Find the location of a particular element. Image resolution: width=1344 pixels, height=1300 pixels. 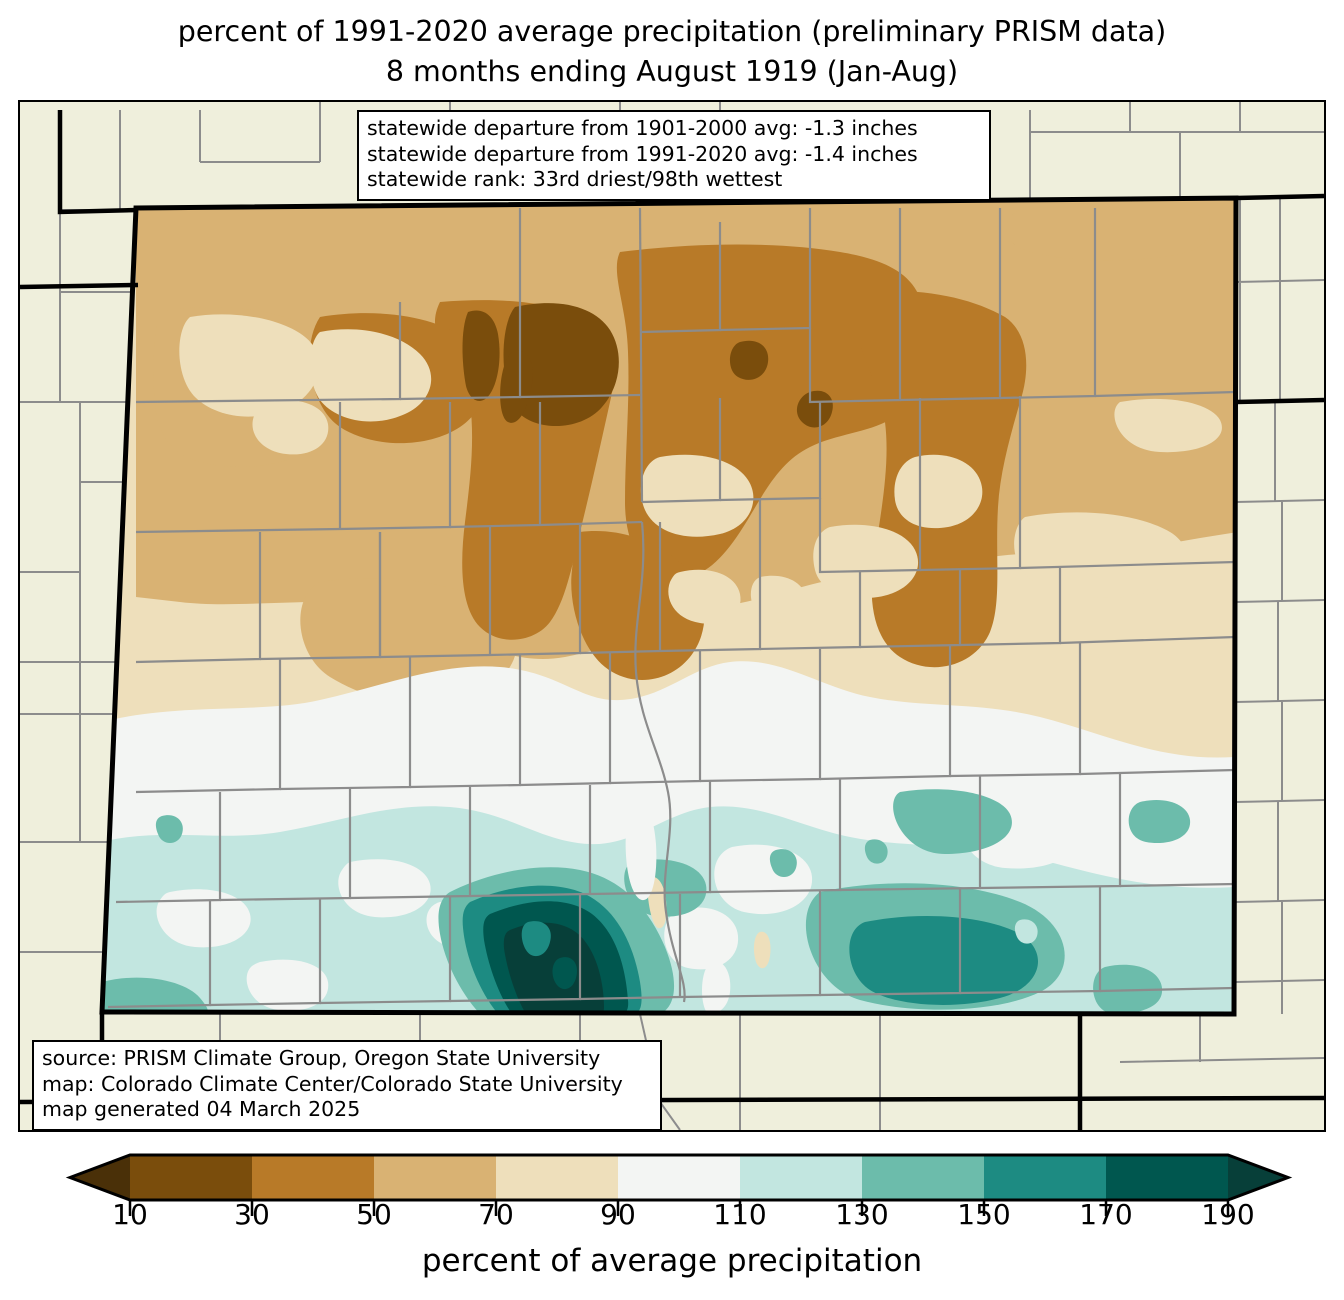

colorbar-tick-label: 90 is located at coordinates (618, 1214).